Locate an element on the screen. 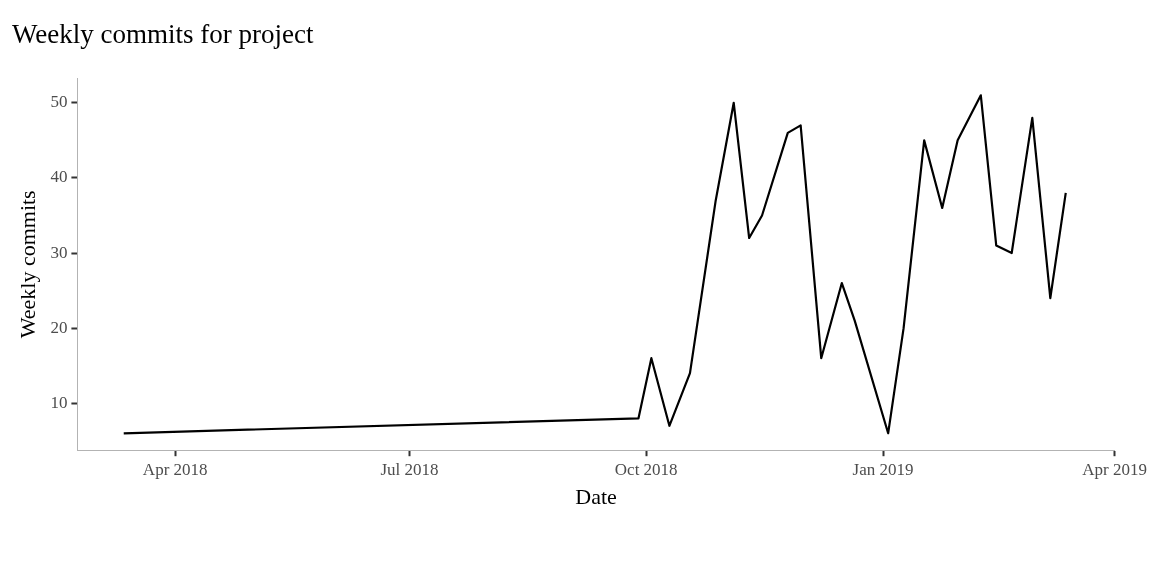 This screenshot has width=1159, height=563. y-tick-label: 10 is located at coordinates (59, 402).